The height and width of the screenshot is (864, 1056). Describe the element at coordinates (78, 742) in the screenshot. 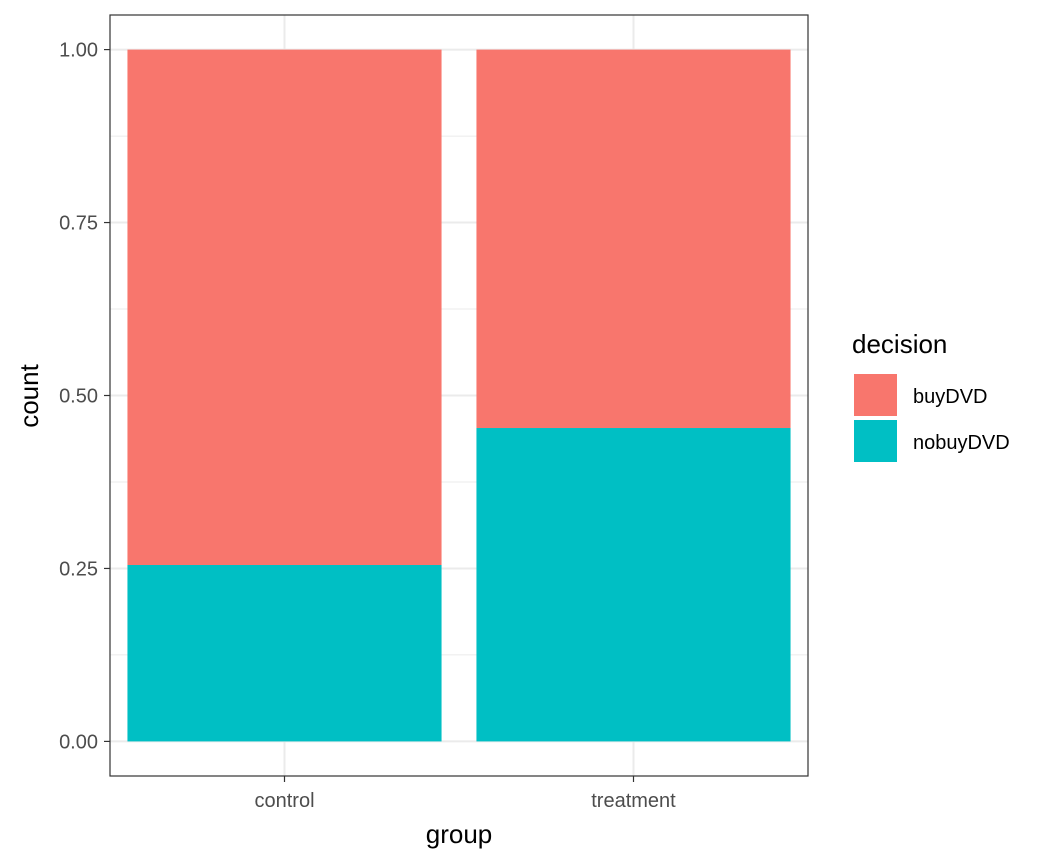

I see `y-tick-label: 0.00` at that location.